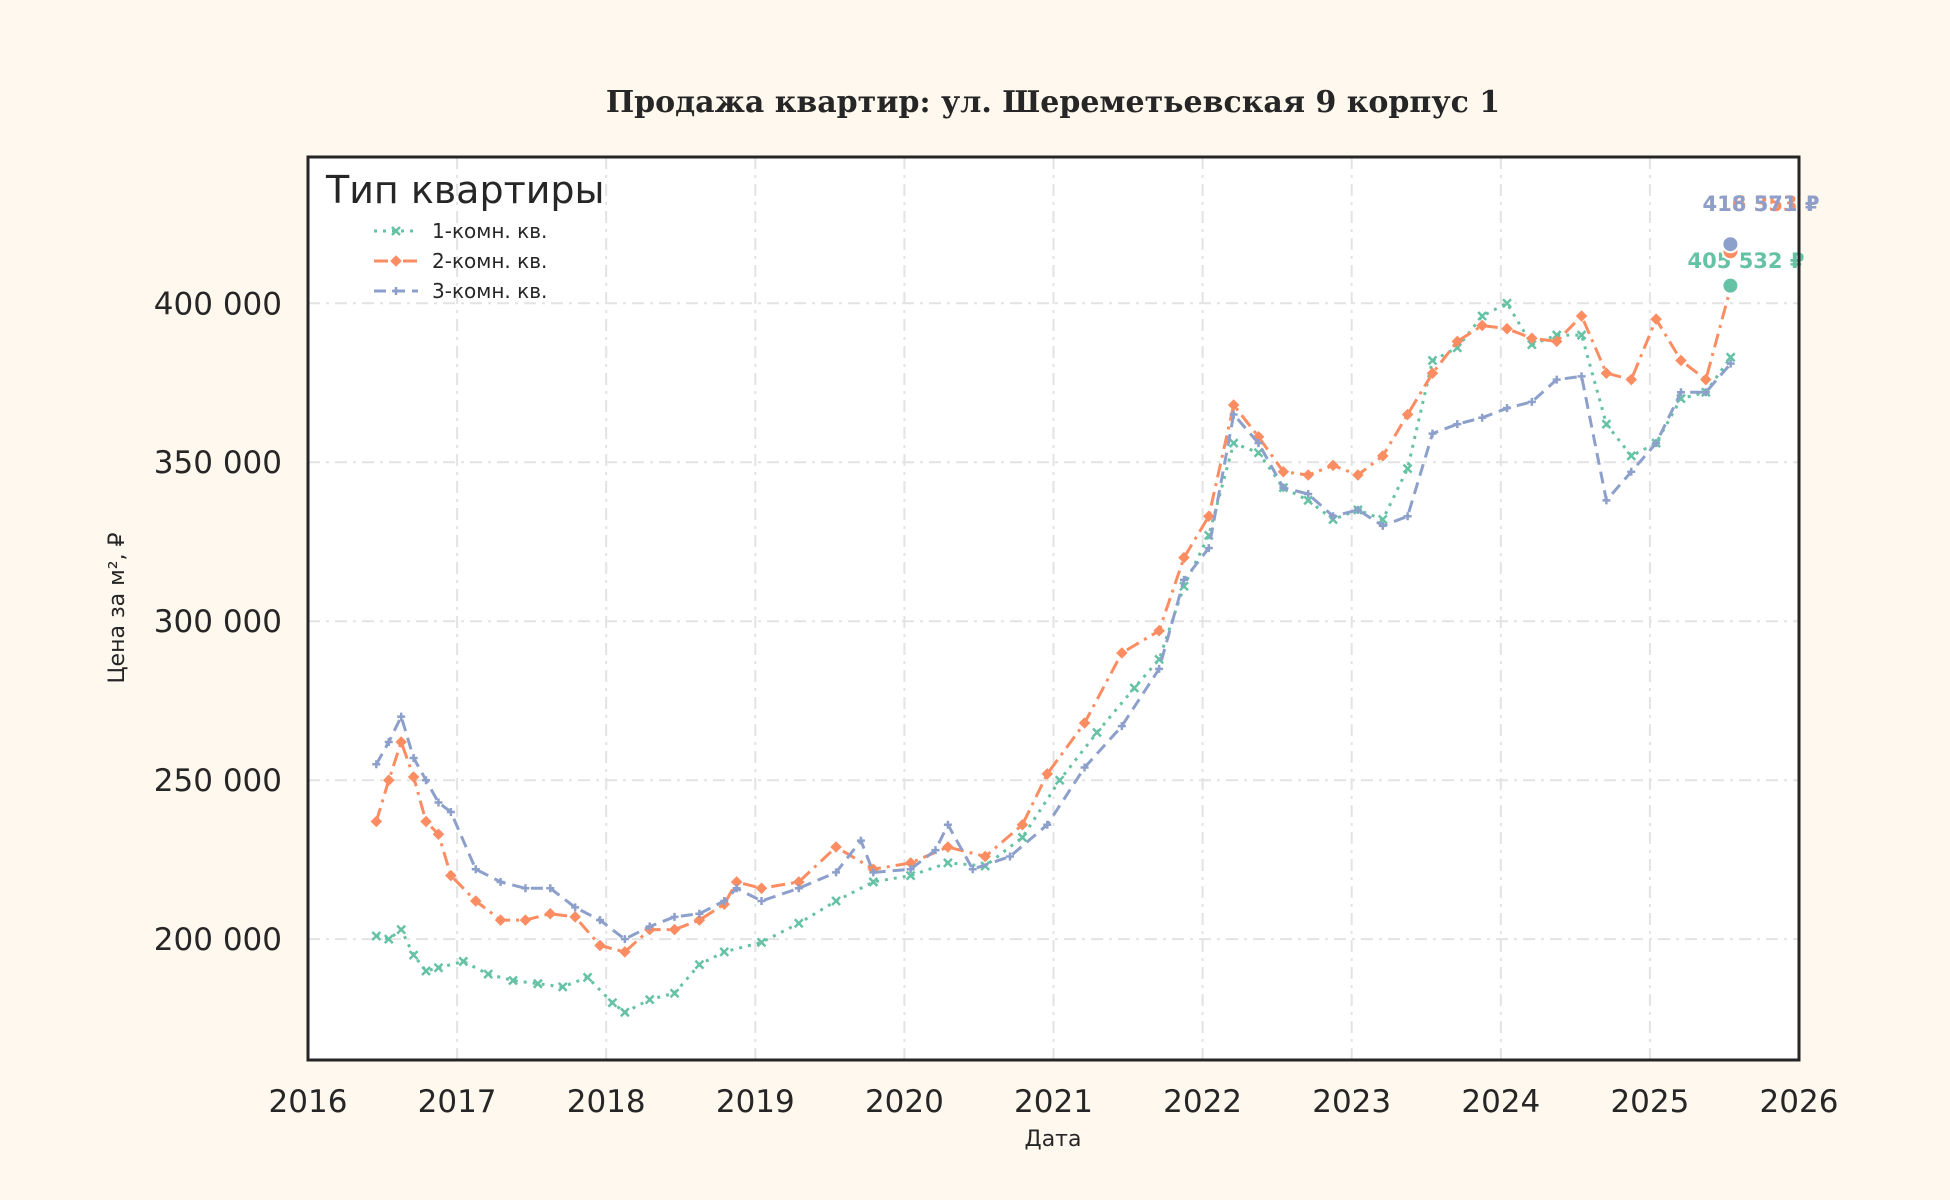 Image resolution: width=1950 pixels, height=1200 pixels. Describe the element at coordinates (465, 190) in the screenshot. I see `legend-title: Тип квартиры` at that location.